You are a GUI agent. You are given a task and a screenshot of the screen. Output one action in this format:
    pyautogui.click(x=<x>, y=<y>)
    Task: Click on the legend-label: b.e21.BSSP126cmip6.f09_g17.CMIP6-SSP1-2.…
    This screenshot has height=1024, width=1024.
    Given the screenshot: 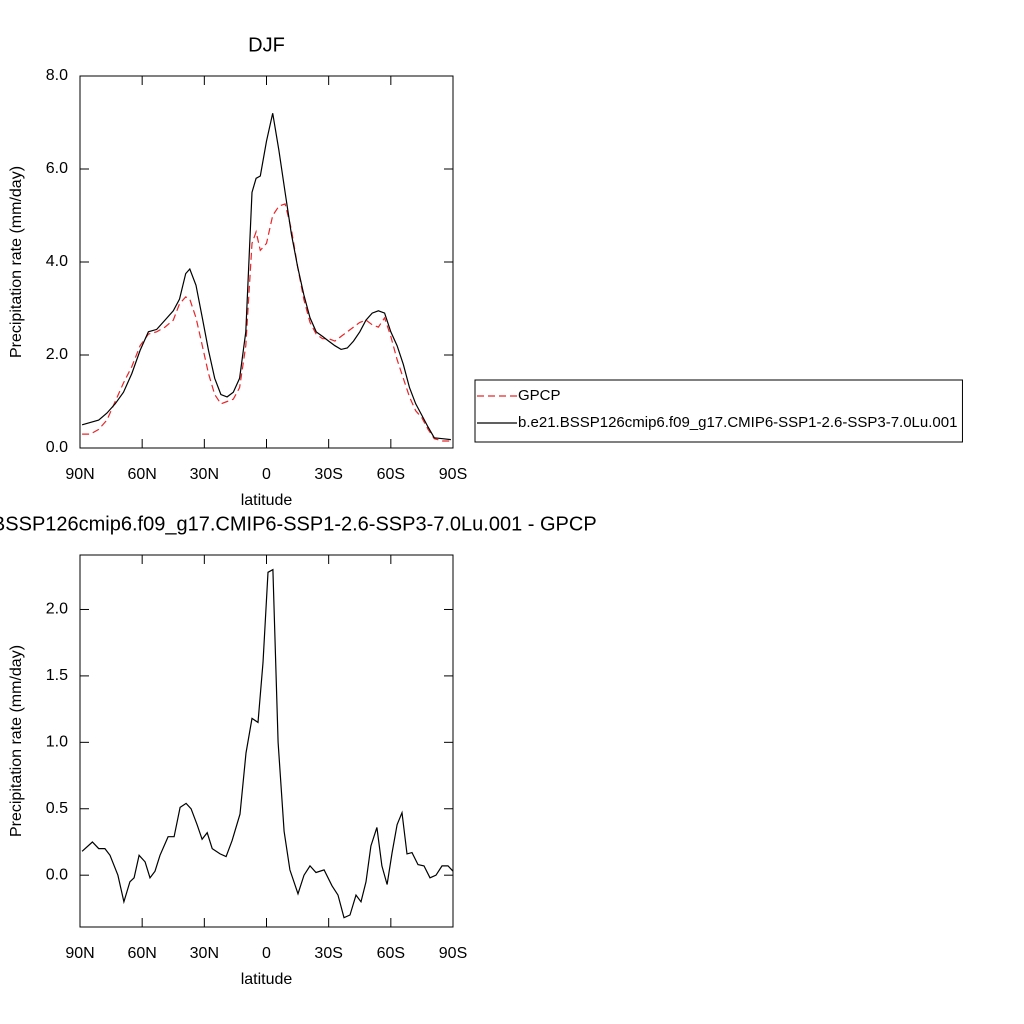 What is the action you would take?
    pyautogui.click(x=737, y=422)
    